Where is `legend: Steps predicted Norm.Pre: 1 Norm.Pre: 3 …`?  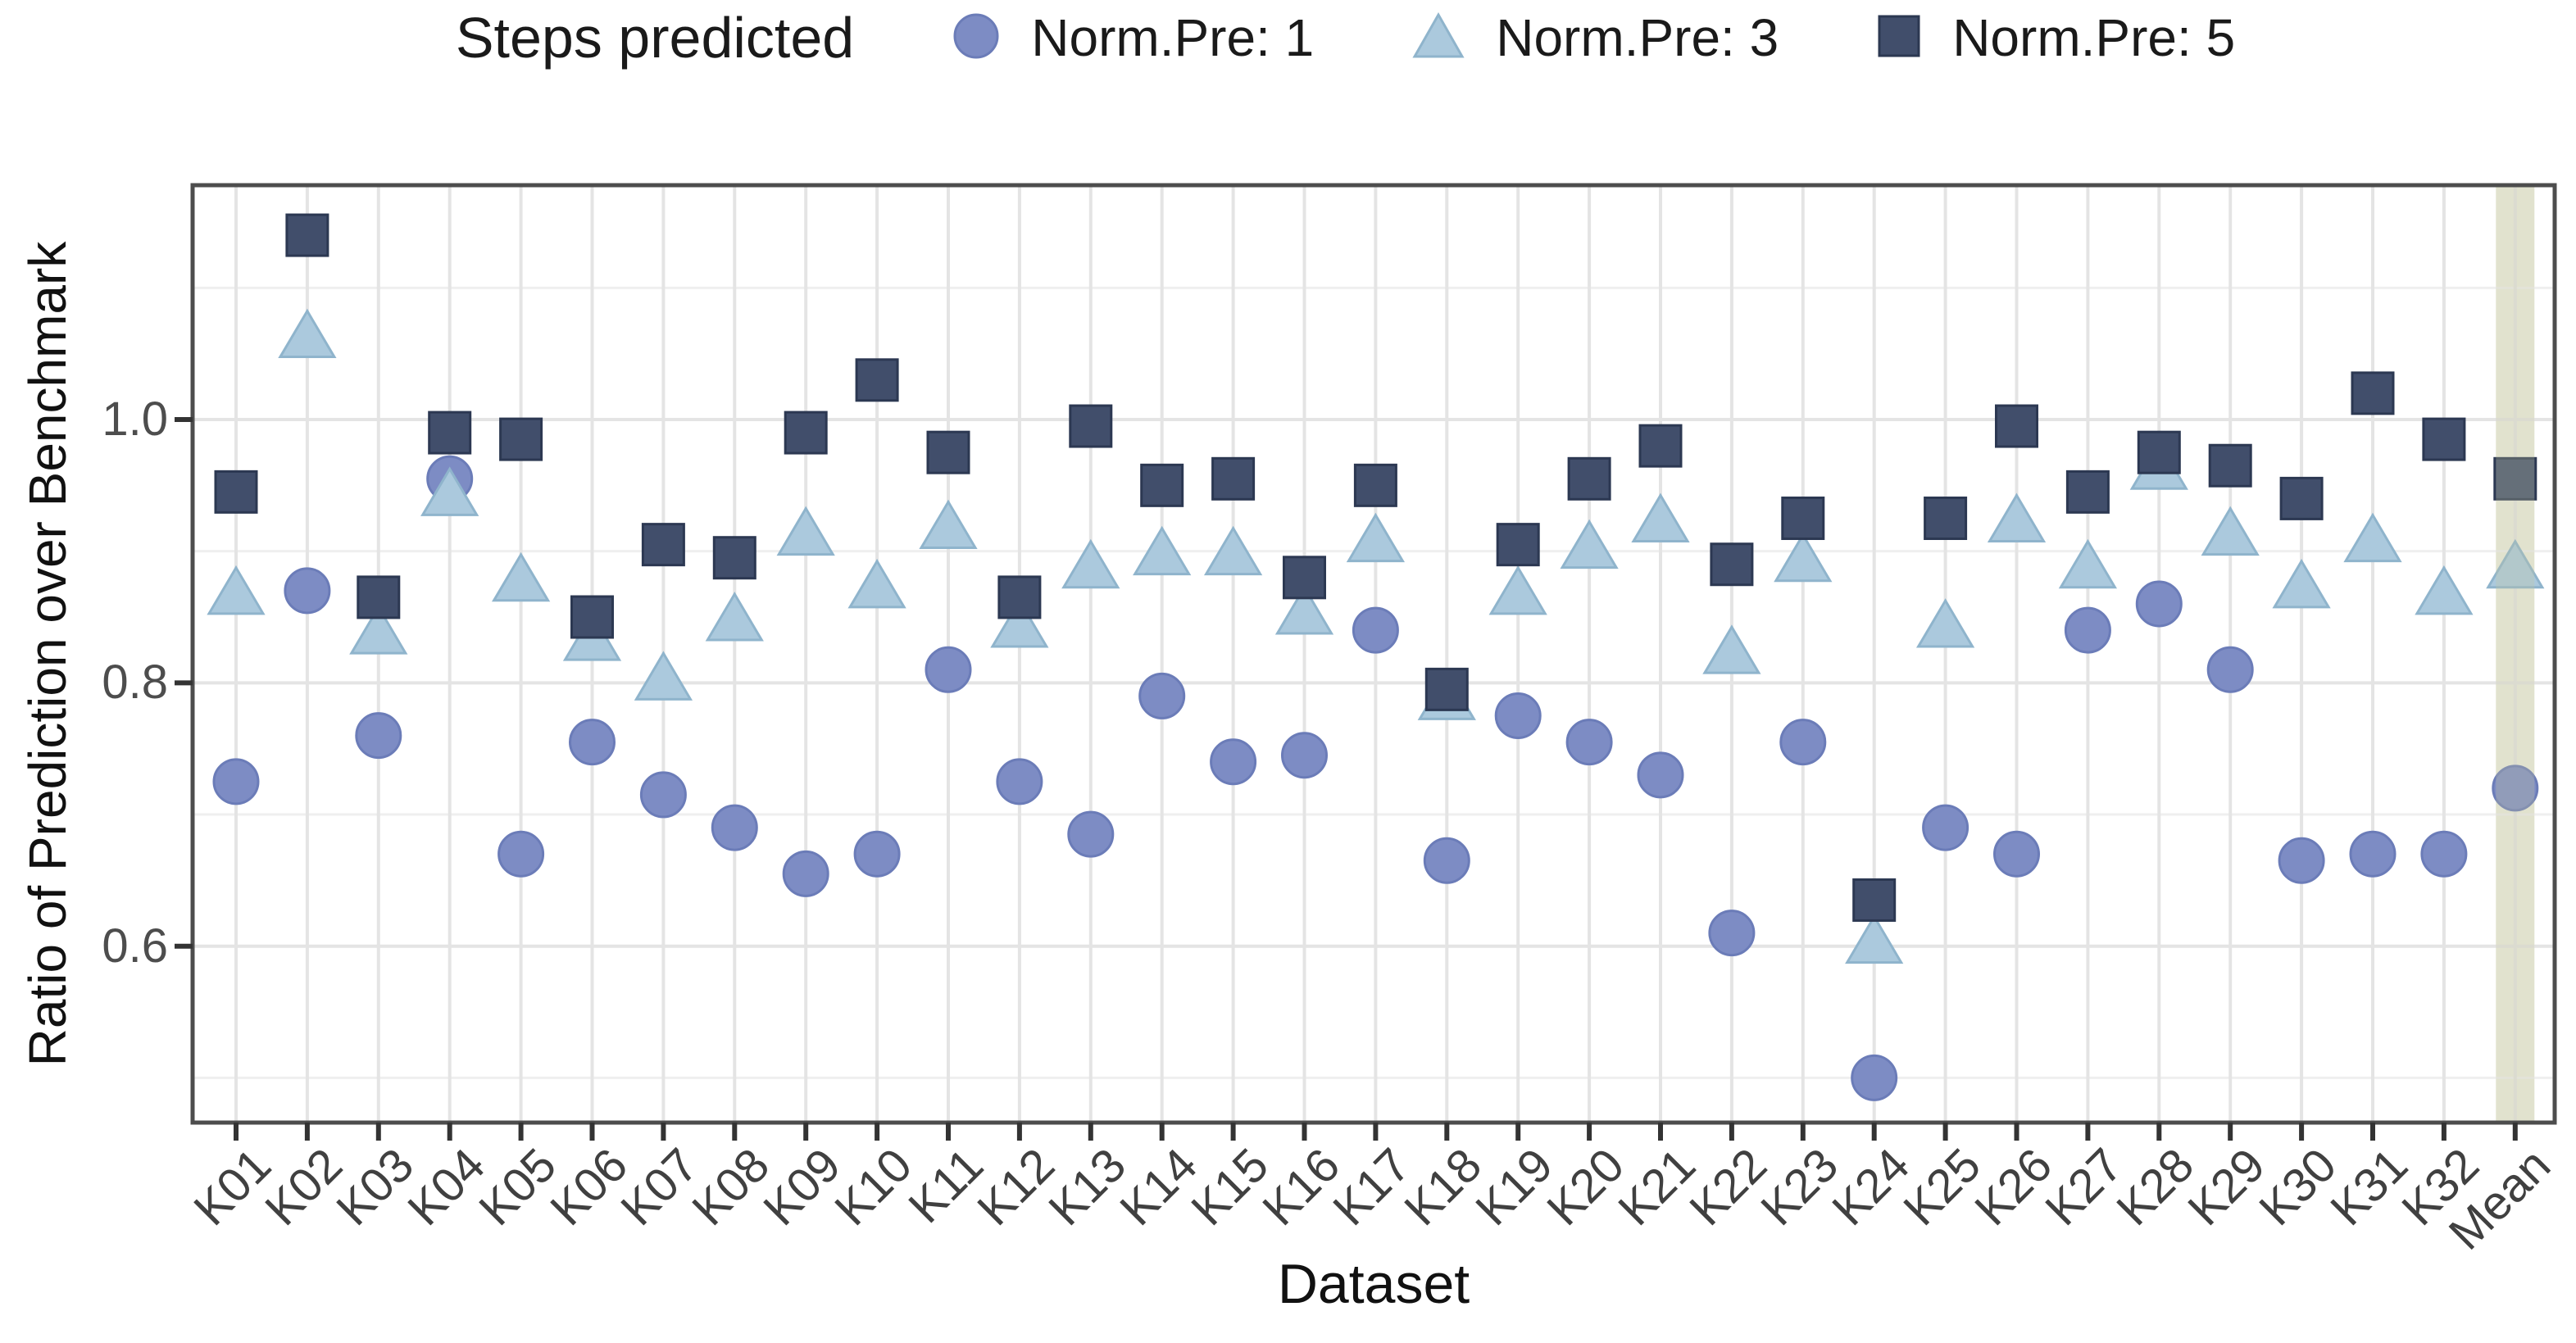
legend: Steps predicted Norm.Pre: 1 Norm.Pre: 3 … is located at coordinates (1316, 37).